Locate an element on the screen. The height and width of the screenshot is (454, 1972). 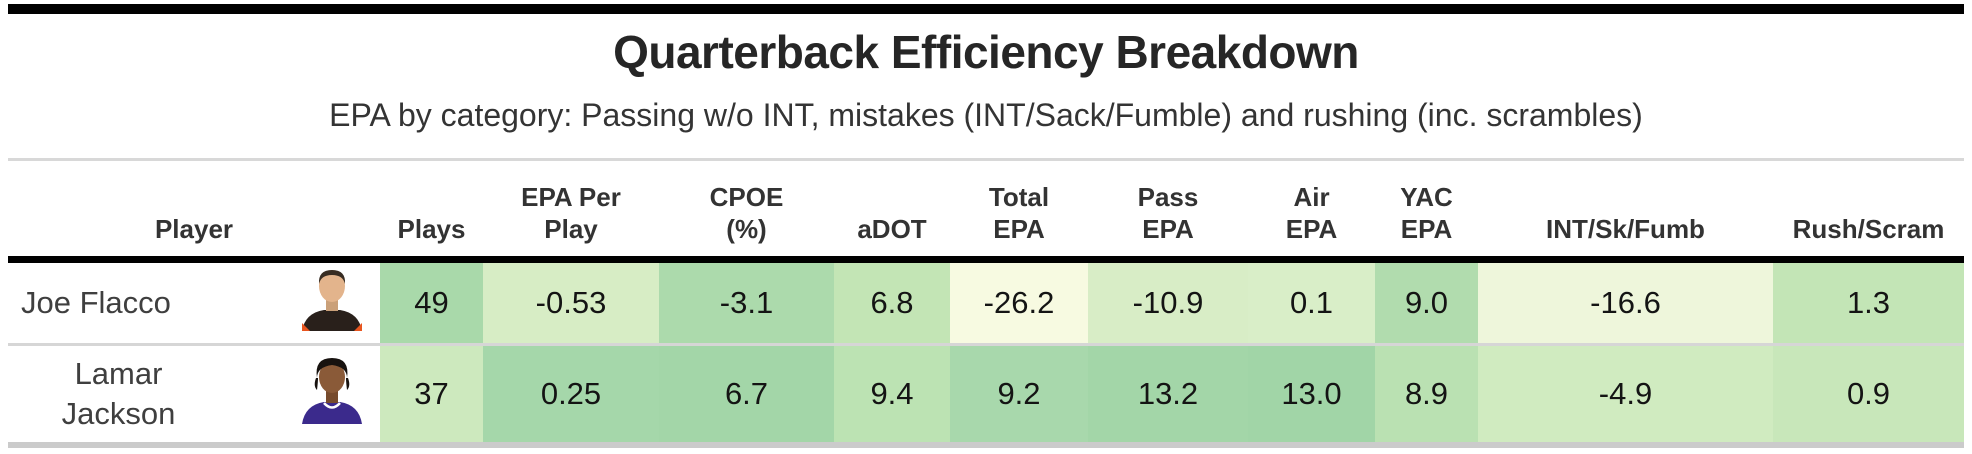
column-header-plays: Plays is located at coordinates (431, 210).